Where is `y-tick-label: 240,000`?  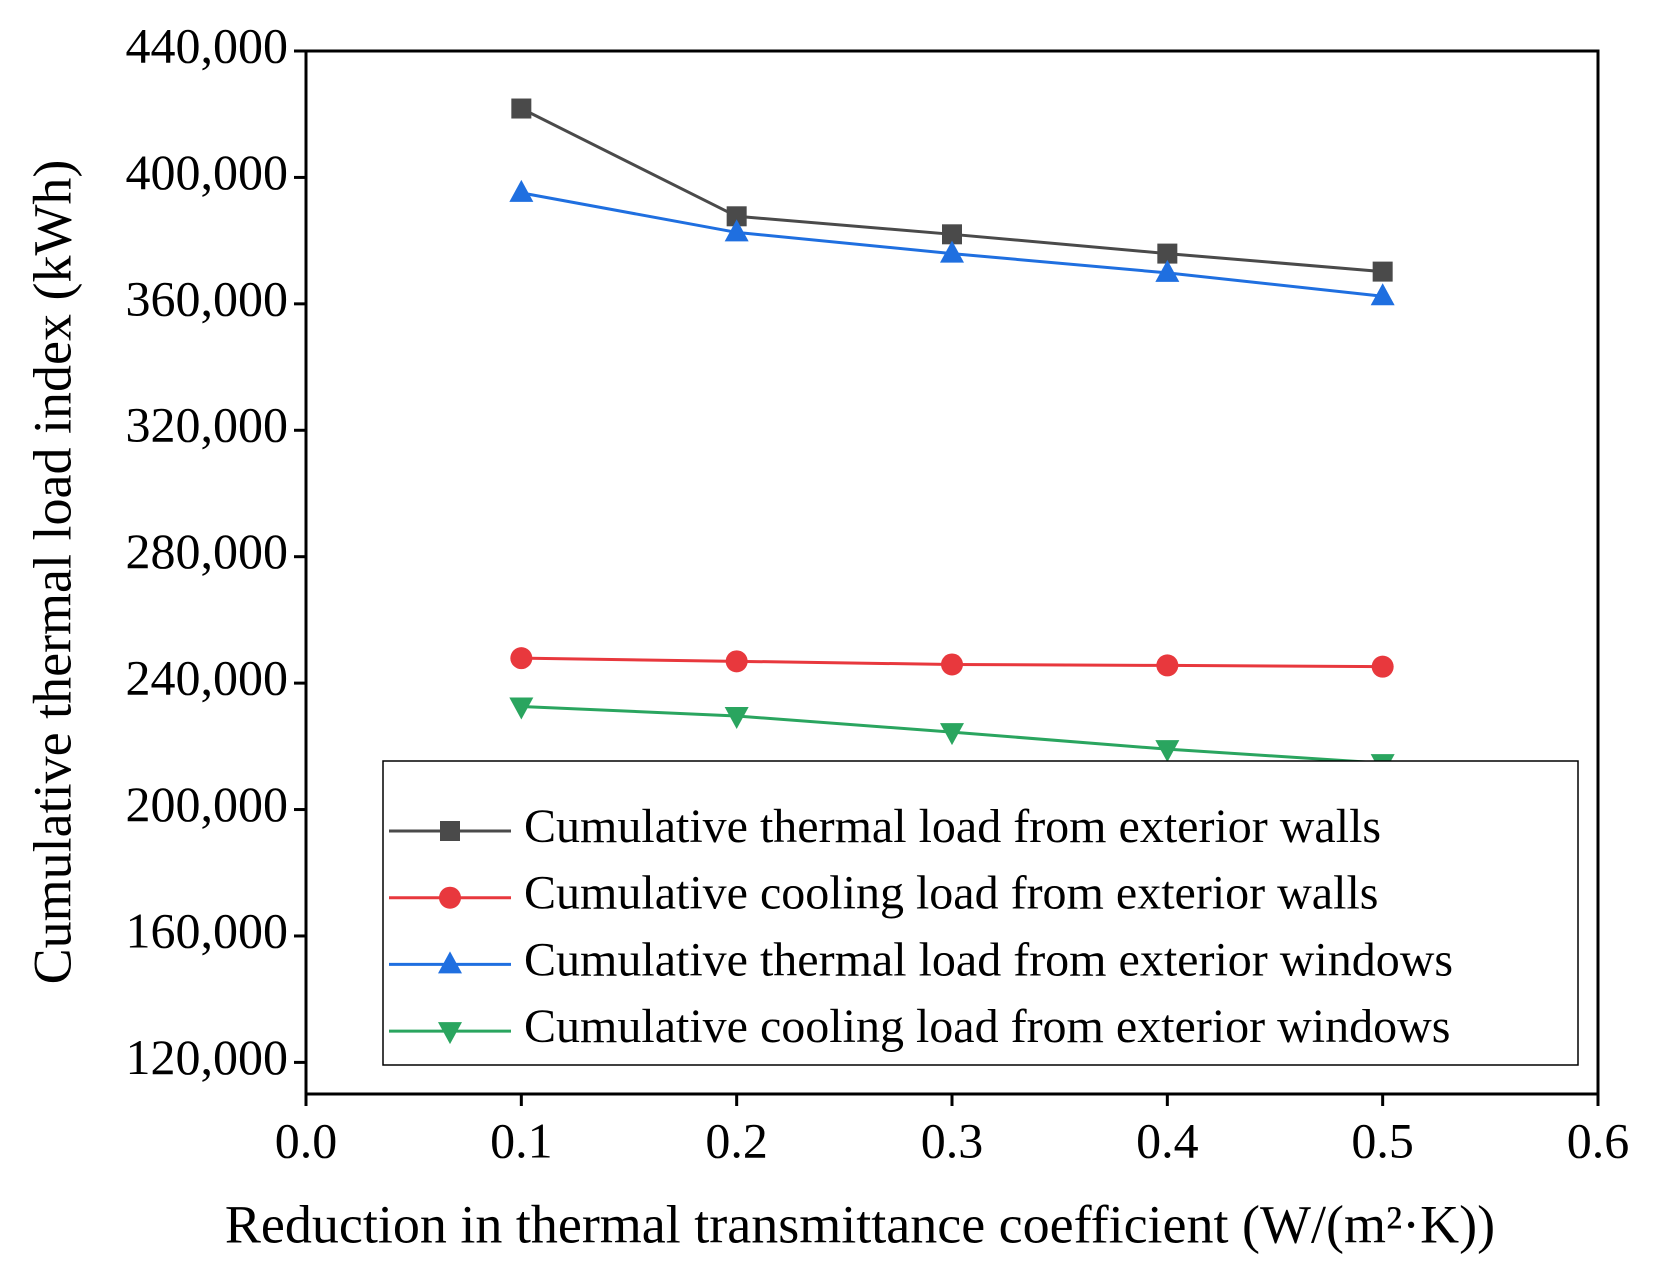 y-tick-label: 240,000 is located at coordinates (207, 678).